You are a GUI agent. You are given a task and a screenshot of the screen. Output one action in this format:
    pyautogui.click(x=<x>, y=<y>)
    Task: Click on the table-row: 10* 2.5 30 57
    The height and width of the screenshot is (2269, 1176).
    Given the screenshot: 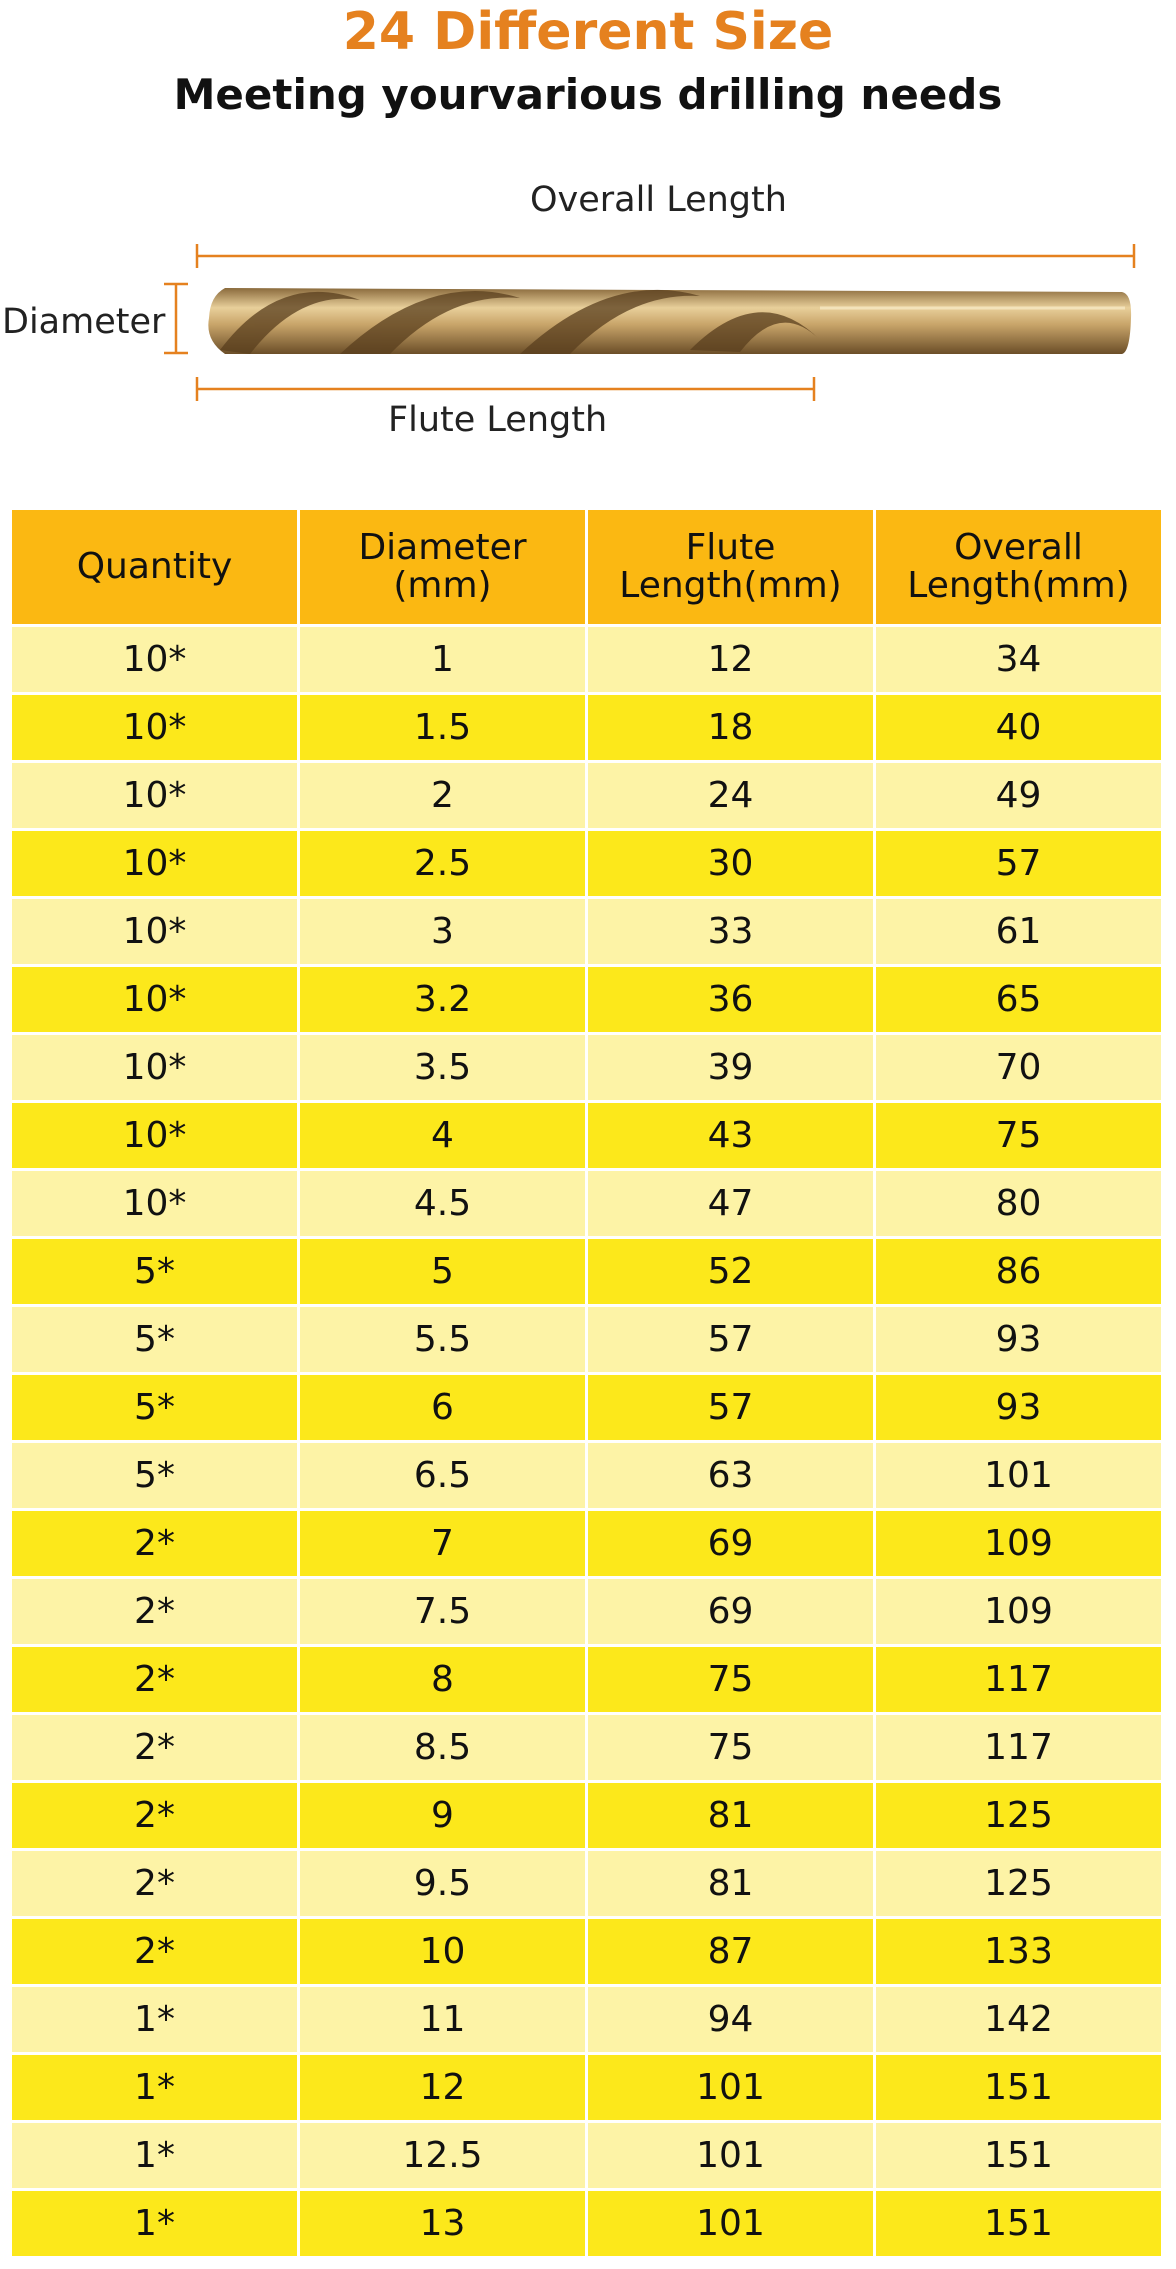 What is the action you would take?
    pyautogui.click(x=586, y=863)
    